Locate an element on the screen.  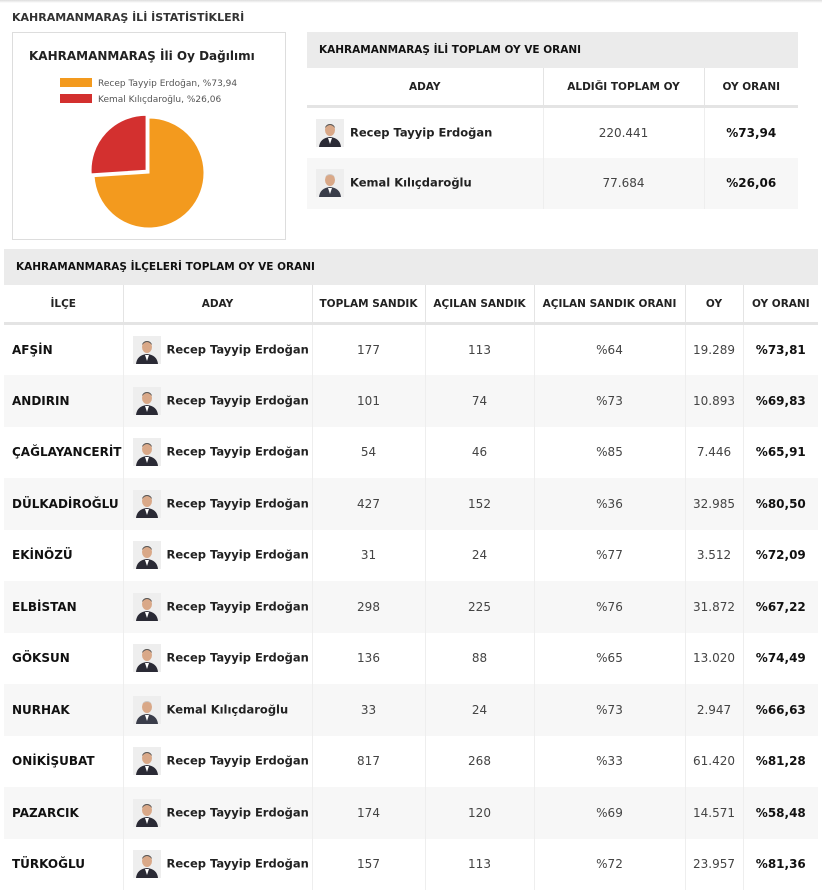
cell-text: 298 is located at coordinates (368, 607).